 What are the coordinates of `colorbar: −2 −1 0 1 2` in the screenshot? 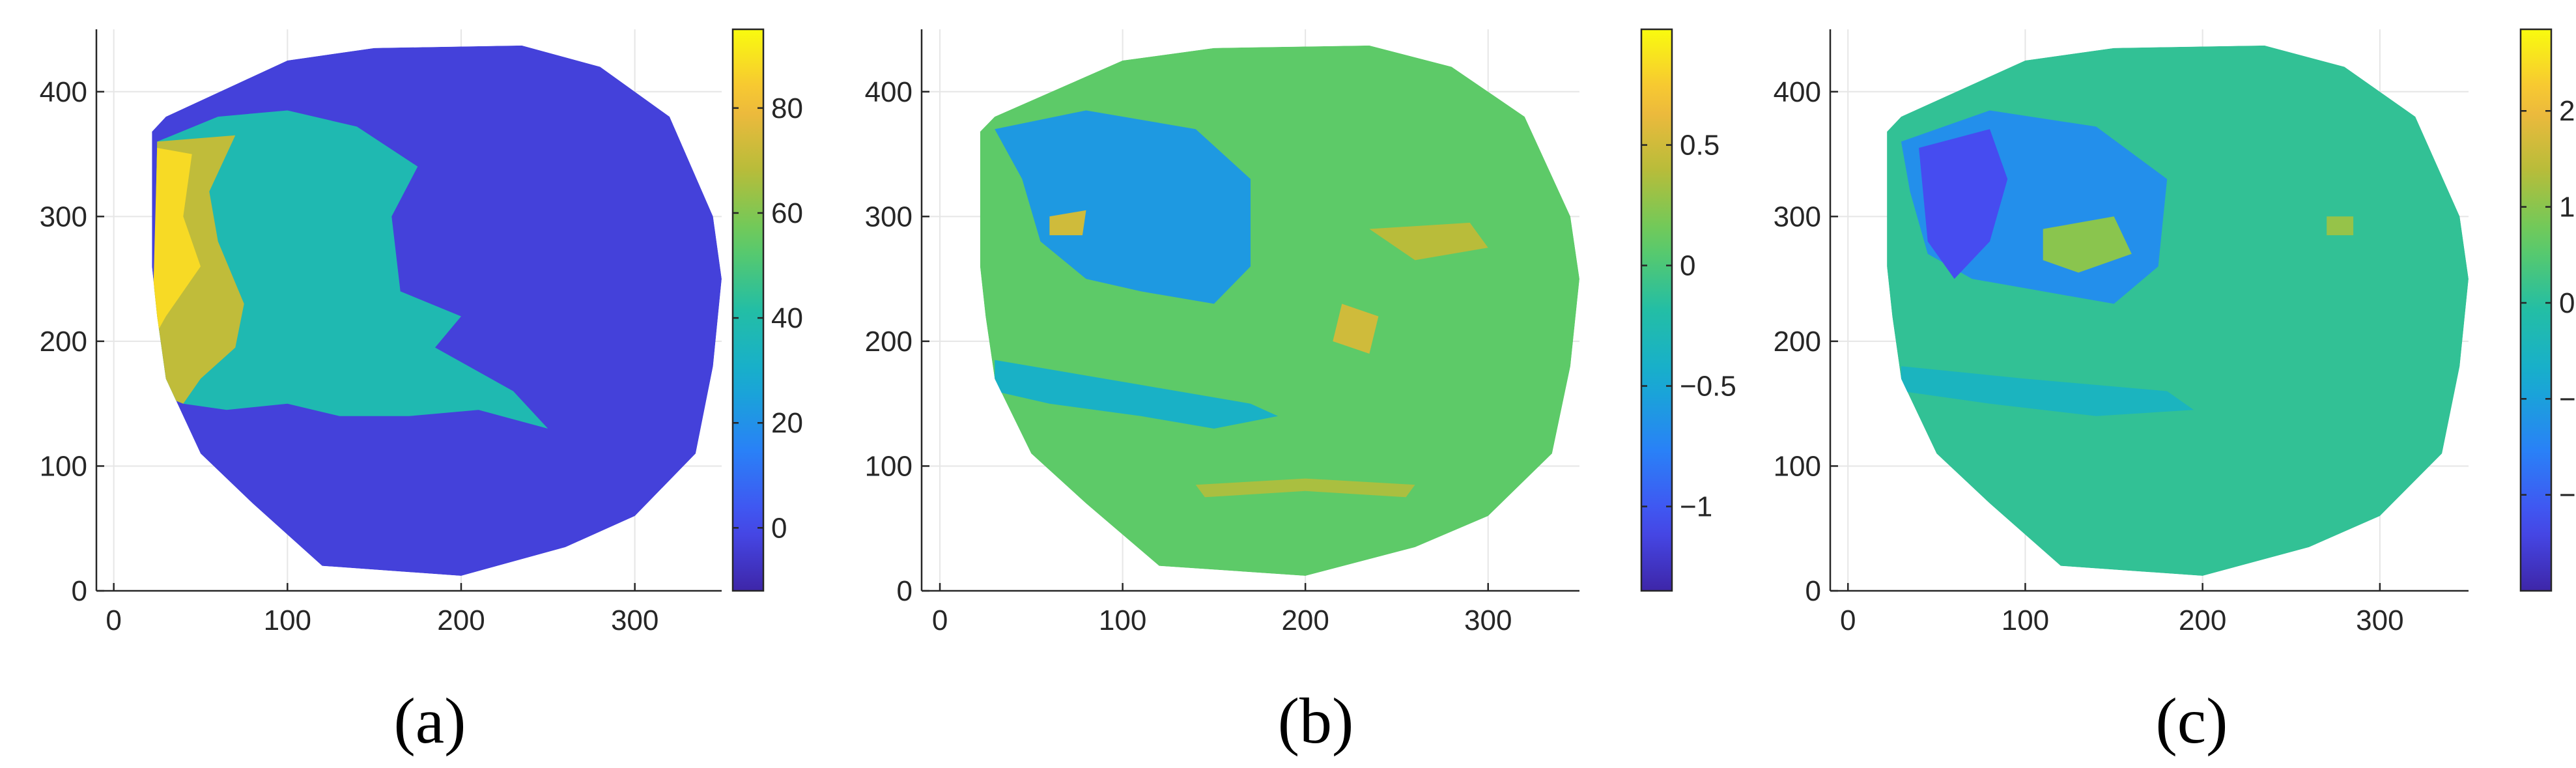 It's located at (2547, 310).